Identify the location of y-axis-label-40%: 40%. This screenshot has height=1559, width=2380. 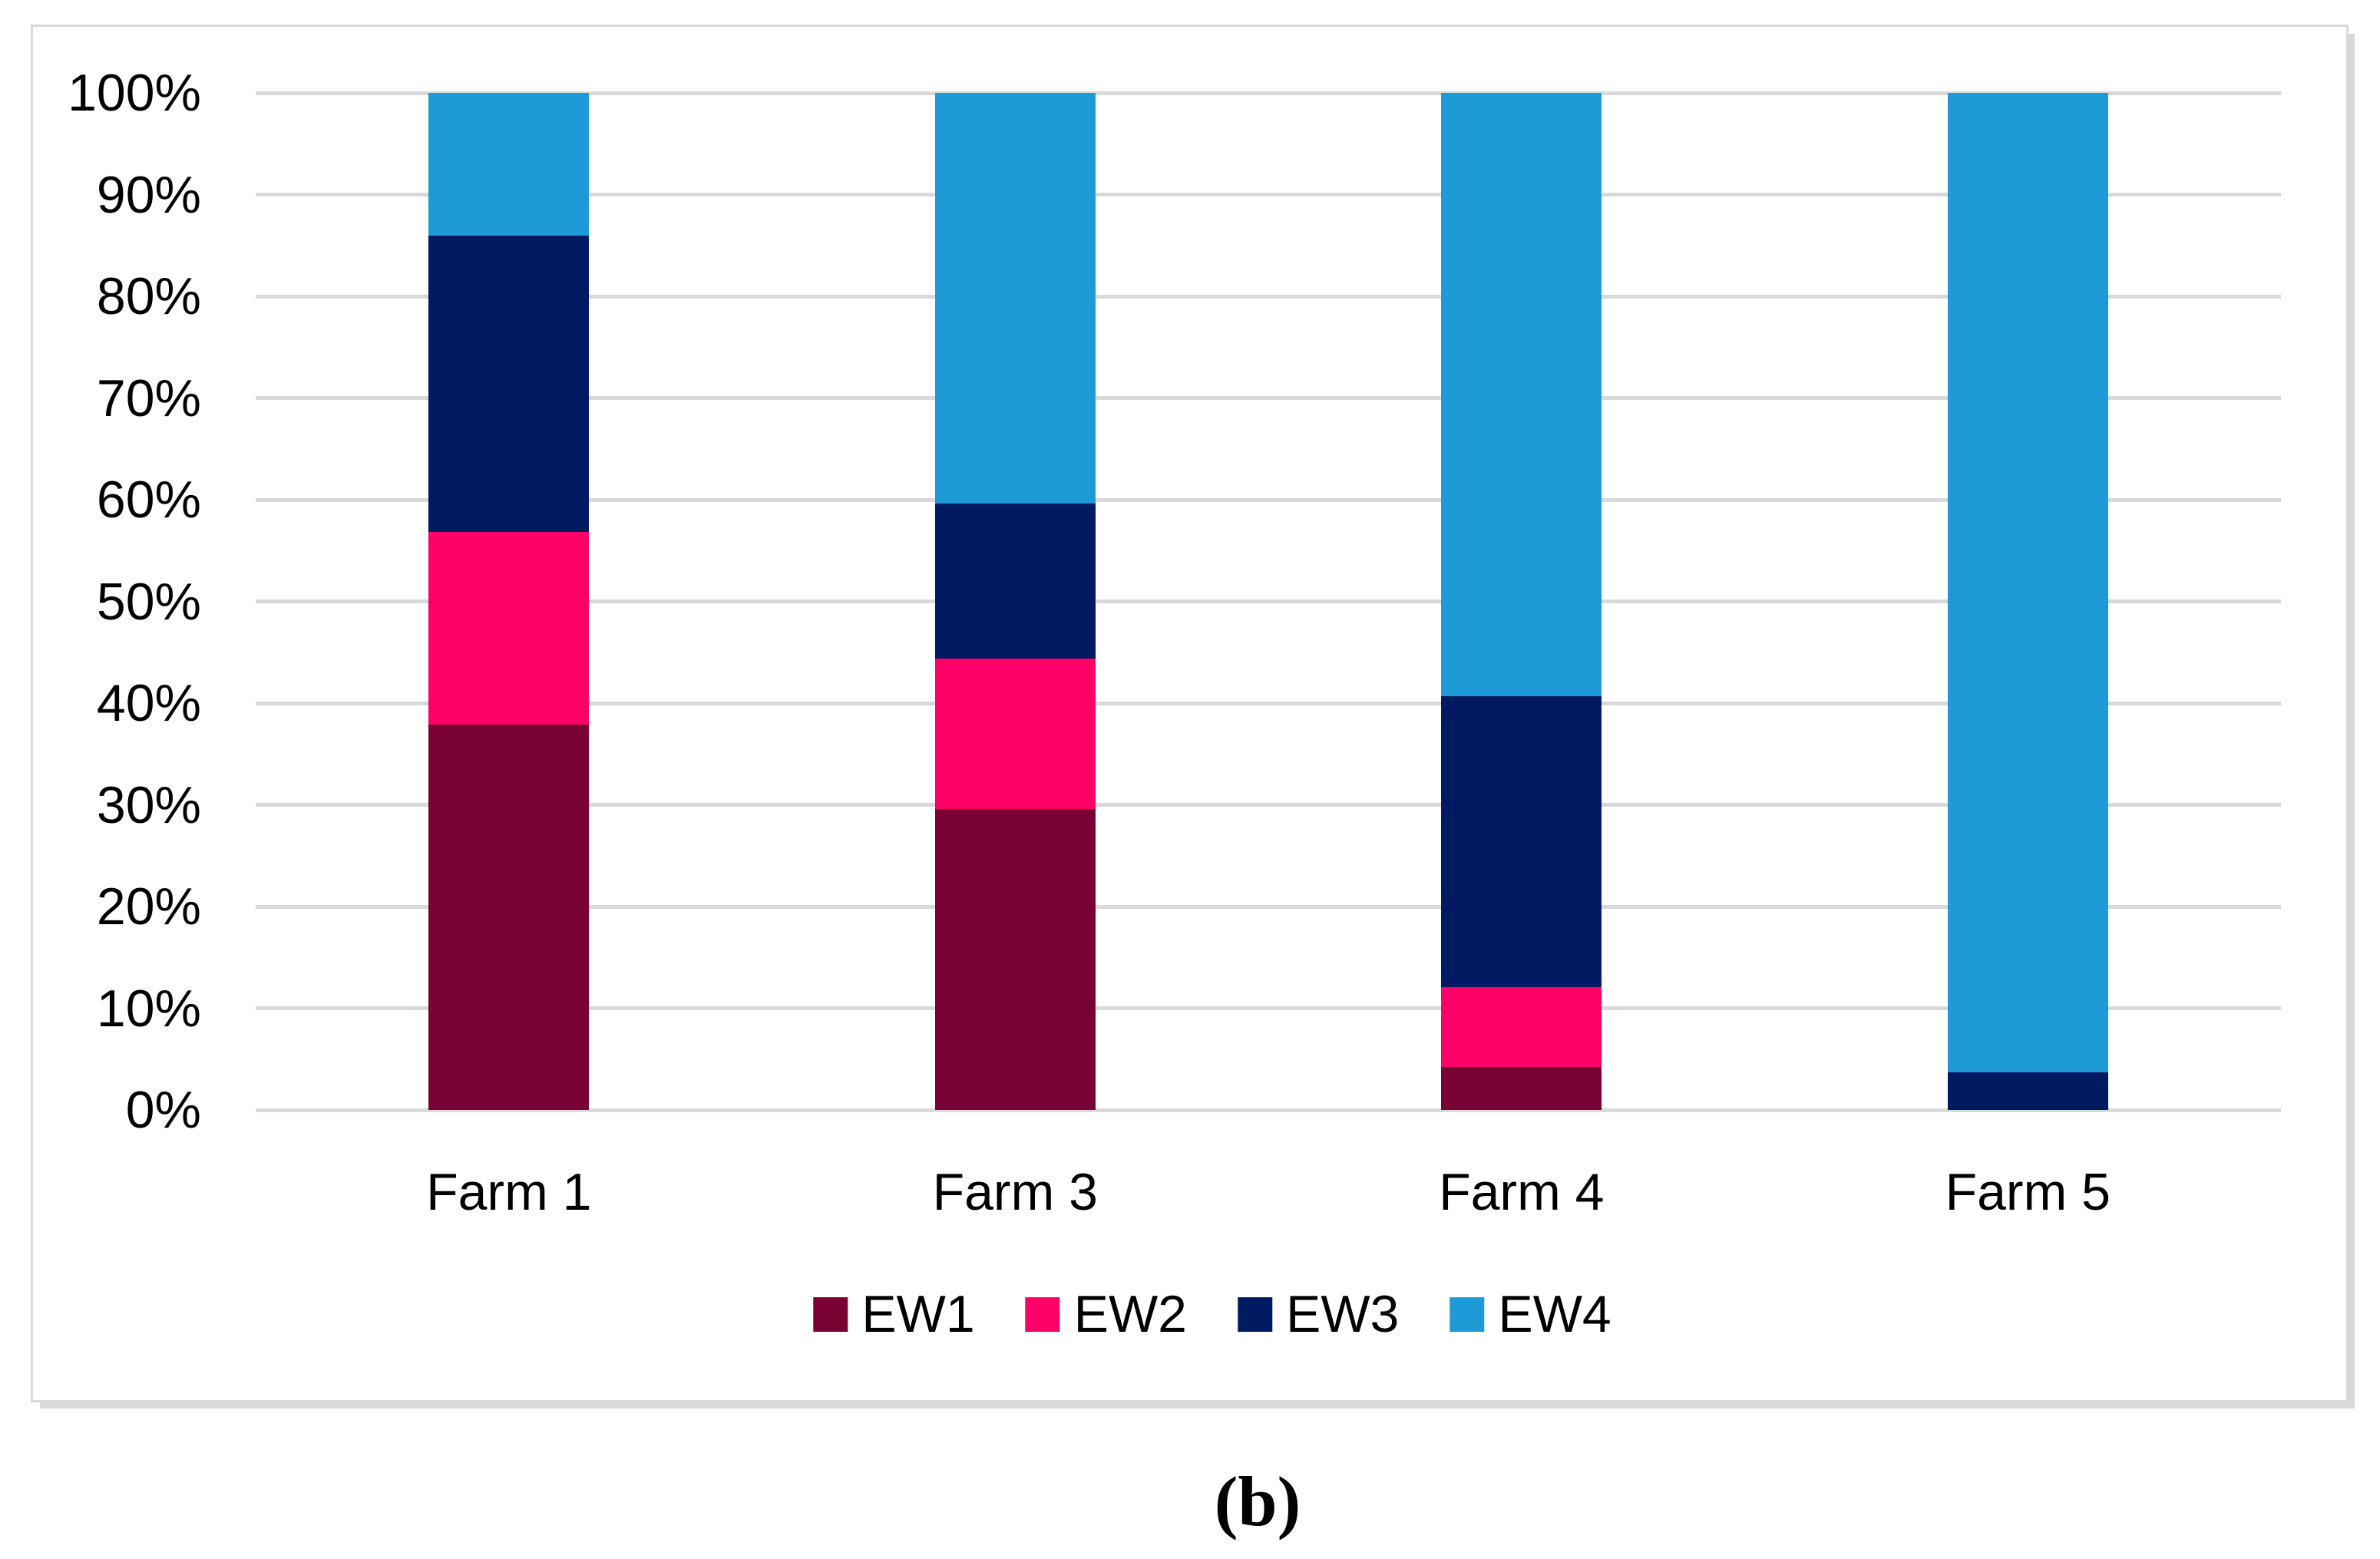
(148, 703).